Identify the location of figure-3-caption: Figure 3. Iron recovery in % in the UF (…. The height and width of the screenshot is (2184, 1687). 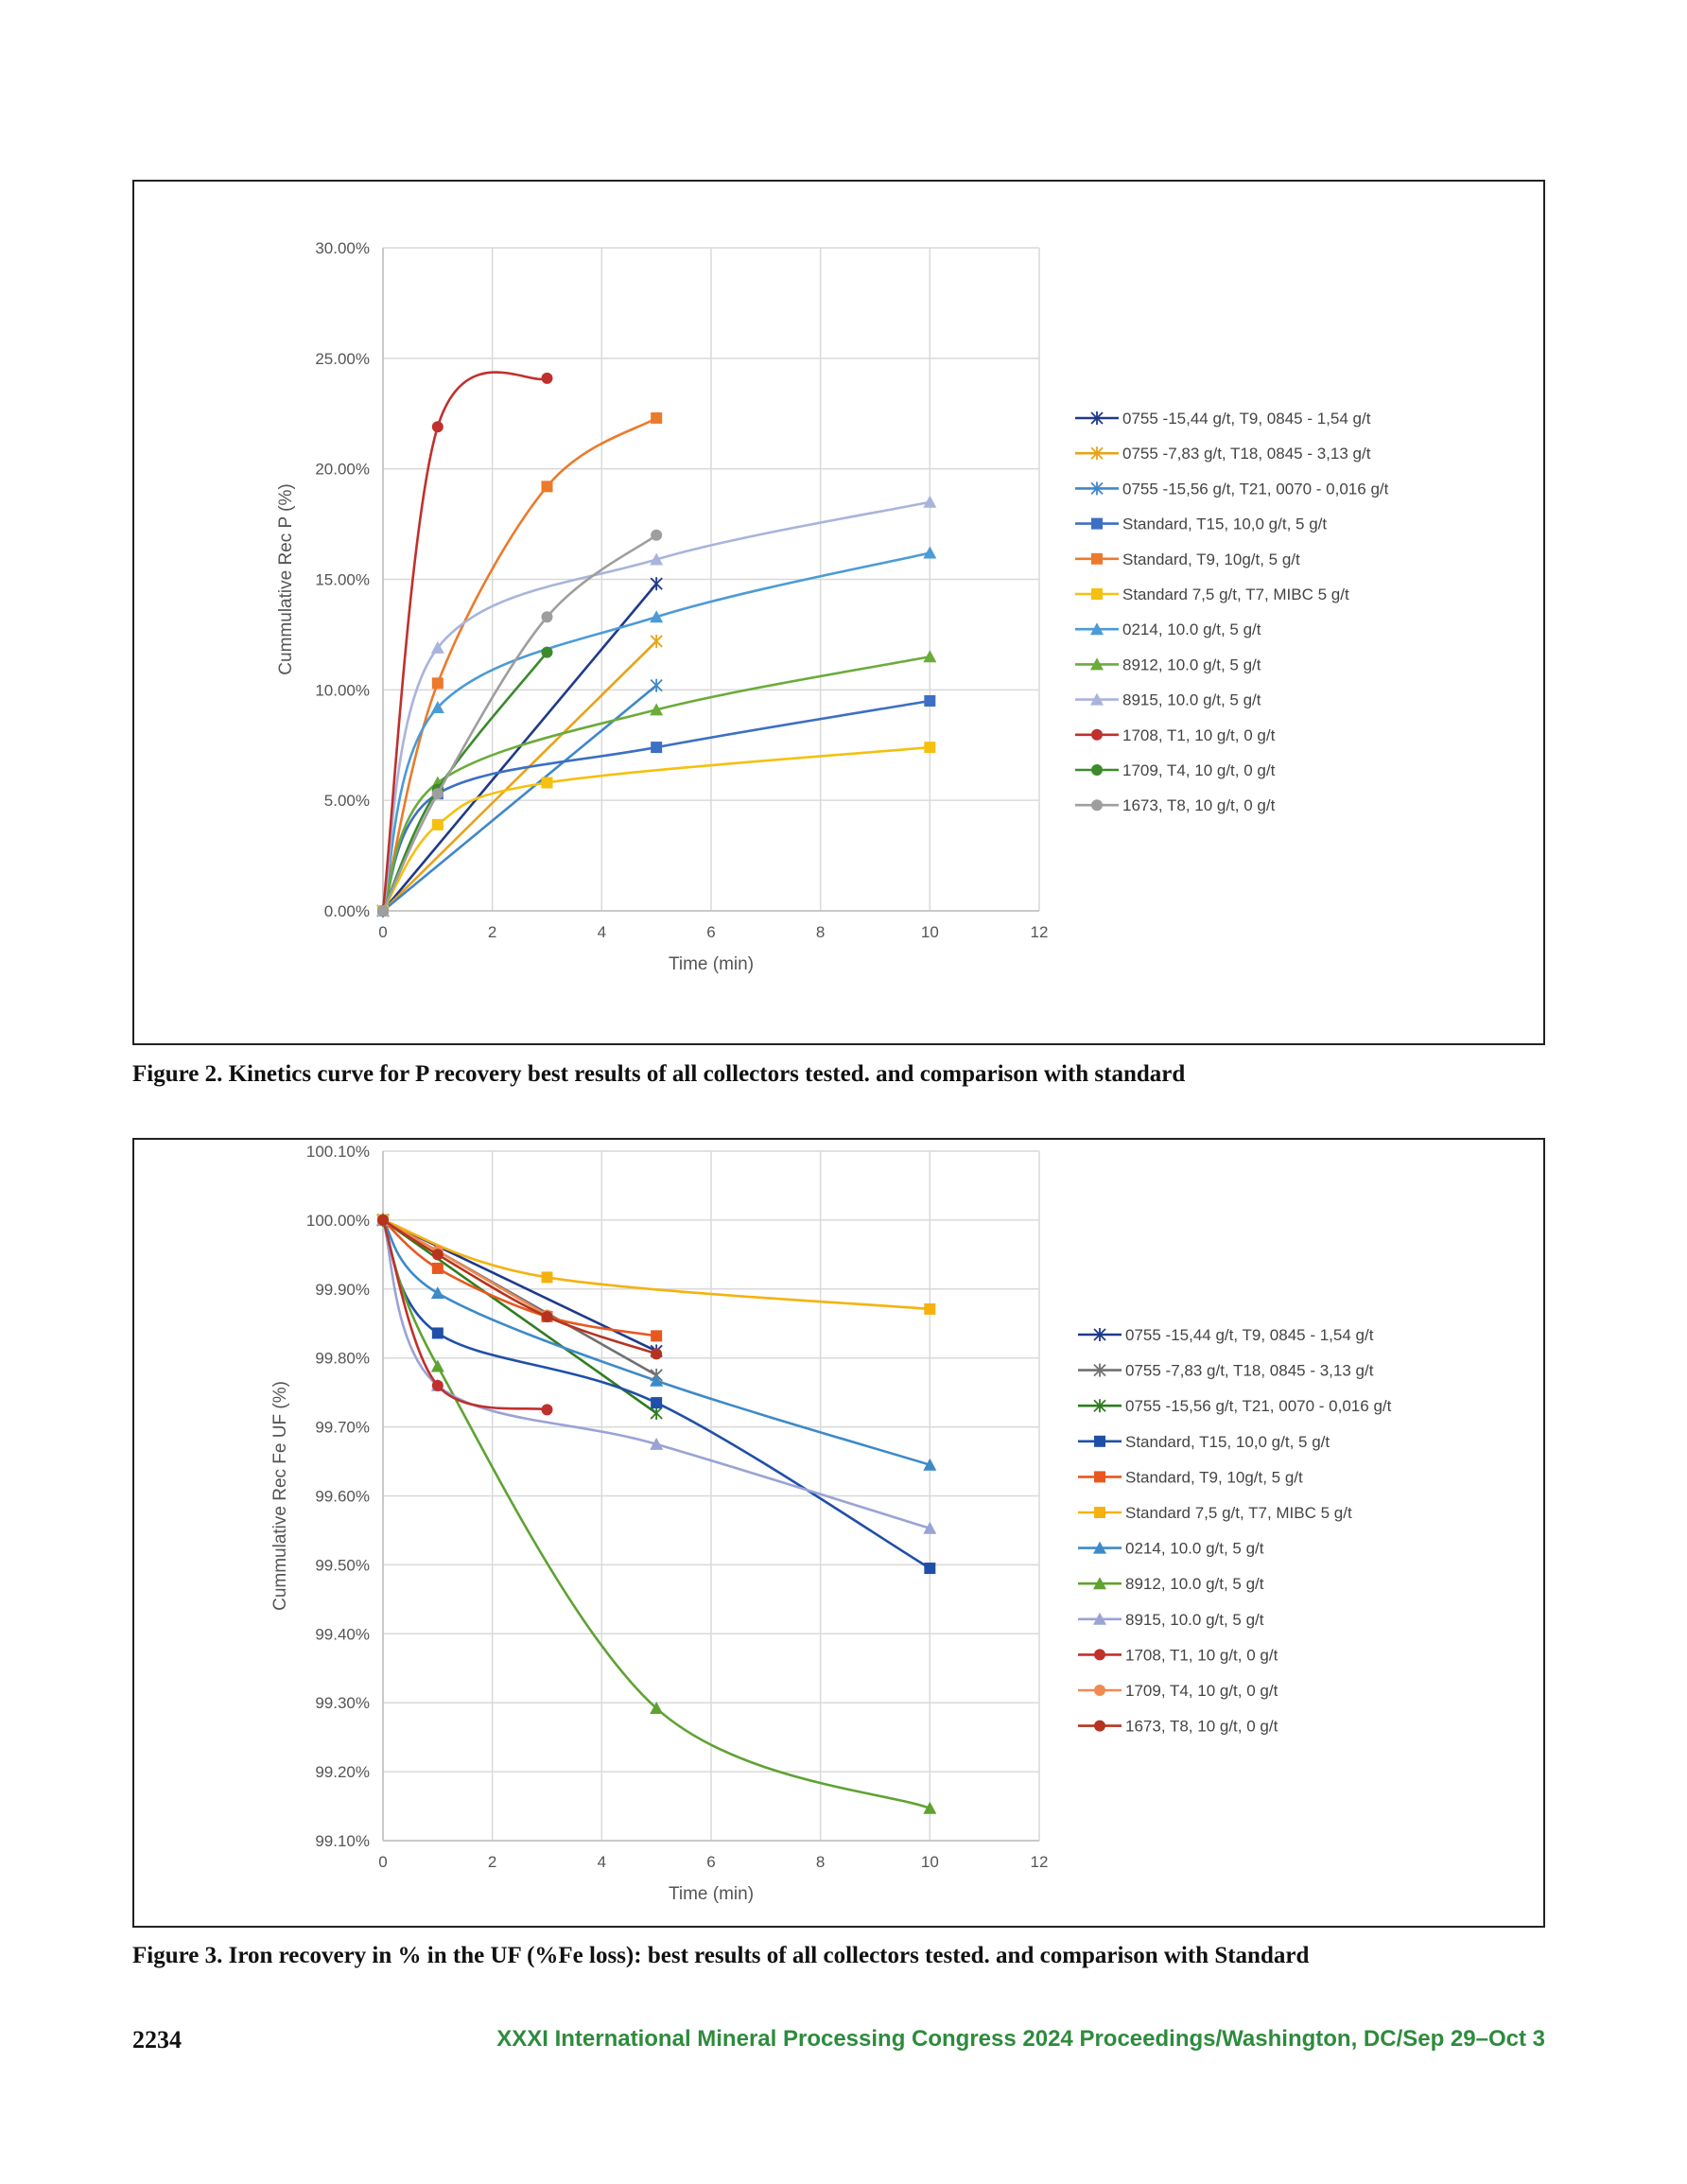
(721, 1956).